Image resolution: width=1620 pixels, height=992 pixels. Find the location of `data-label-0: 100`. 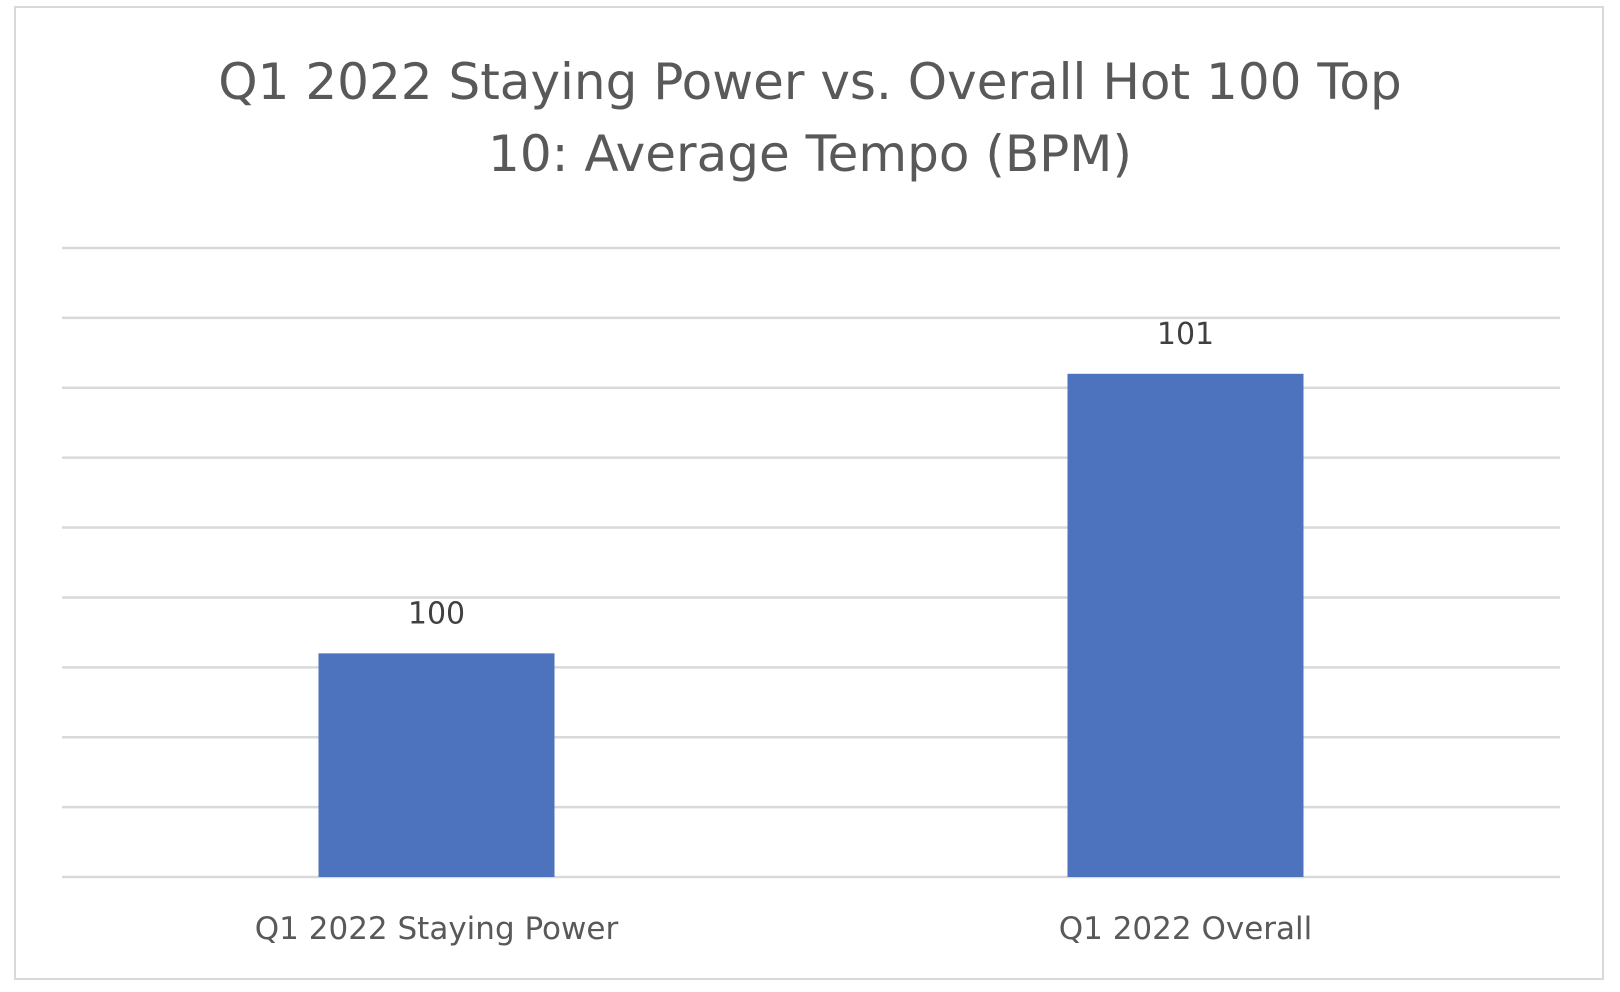

data-label-0: 100 is located at coordinates (436, 613).